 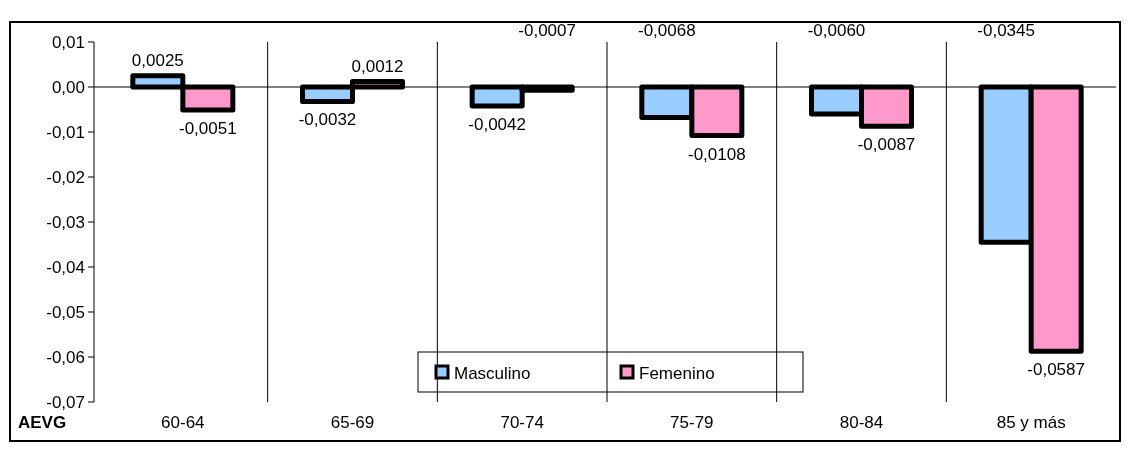 What do you see at coordinates (65, 357) in the screenshot?
I see `y-tick-label: -0,06` at bounding box center [65, 357].